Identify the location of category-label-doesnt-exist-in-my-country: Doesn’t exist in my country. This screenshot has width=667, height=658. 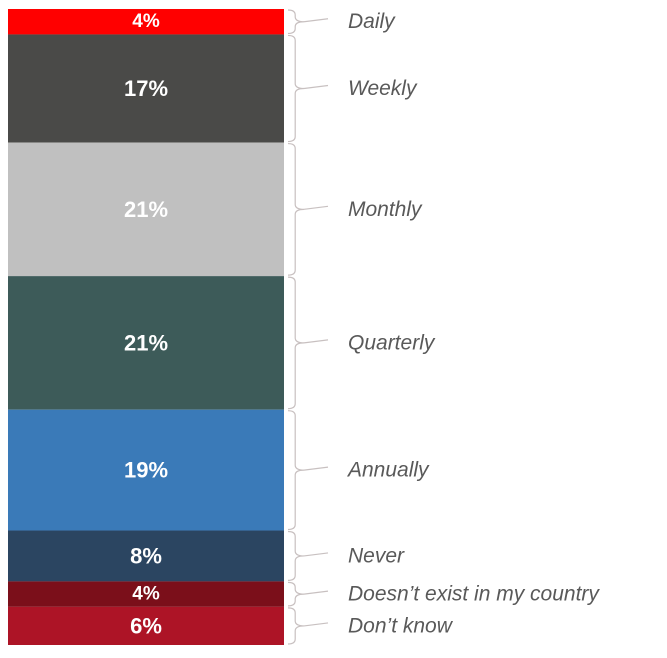
(474, 594).